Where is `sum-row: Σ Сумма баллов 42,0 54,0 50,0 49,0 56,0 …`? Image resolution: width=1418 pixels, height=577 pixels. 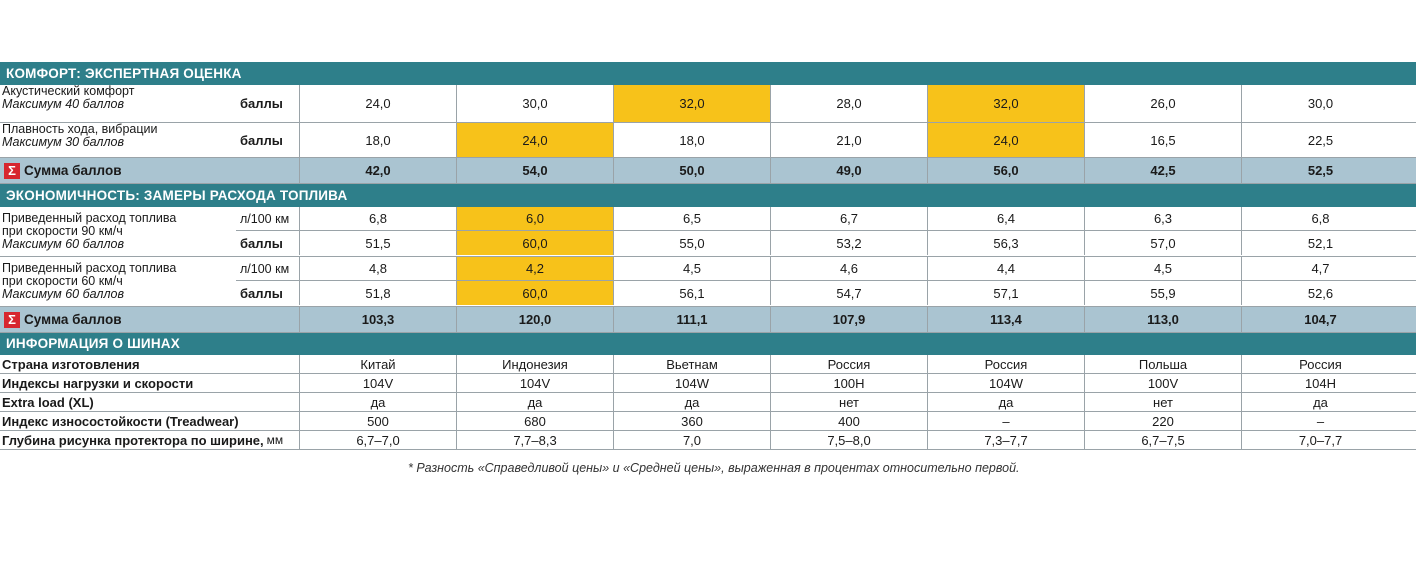
sum-row: Σ Сумма баллов 42,0 54,0 50,0 49,0 56,0 … is located at coordinates (708, 171).